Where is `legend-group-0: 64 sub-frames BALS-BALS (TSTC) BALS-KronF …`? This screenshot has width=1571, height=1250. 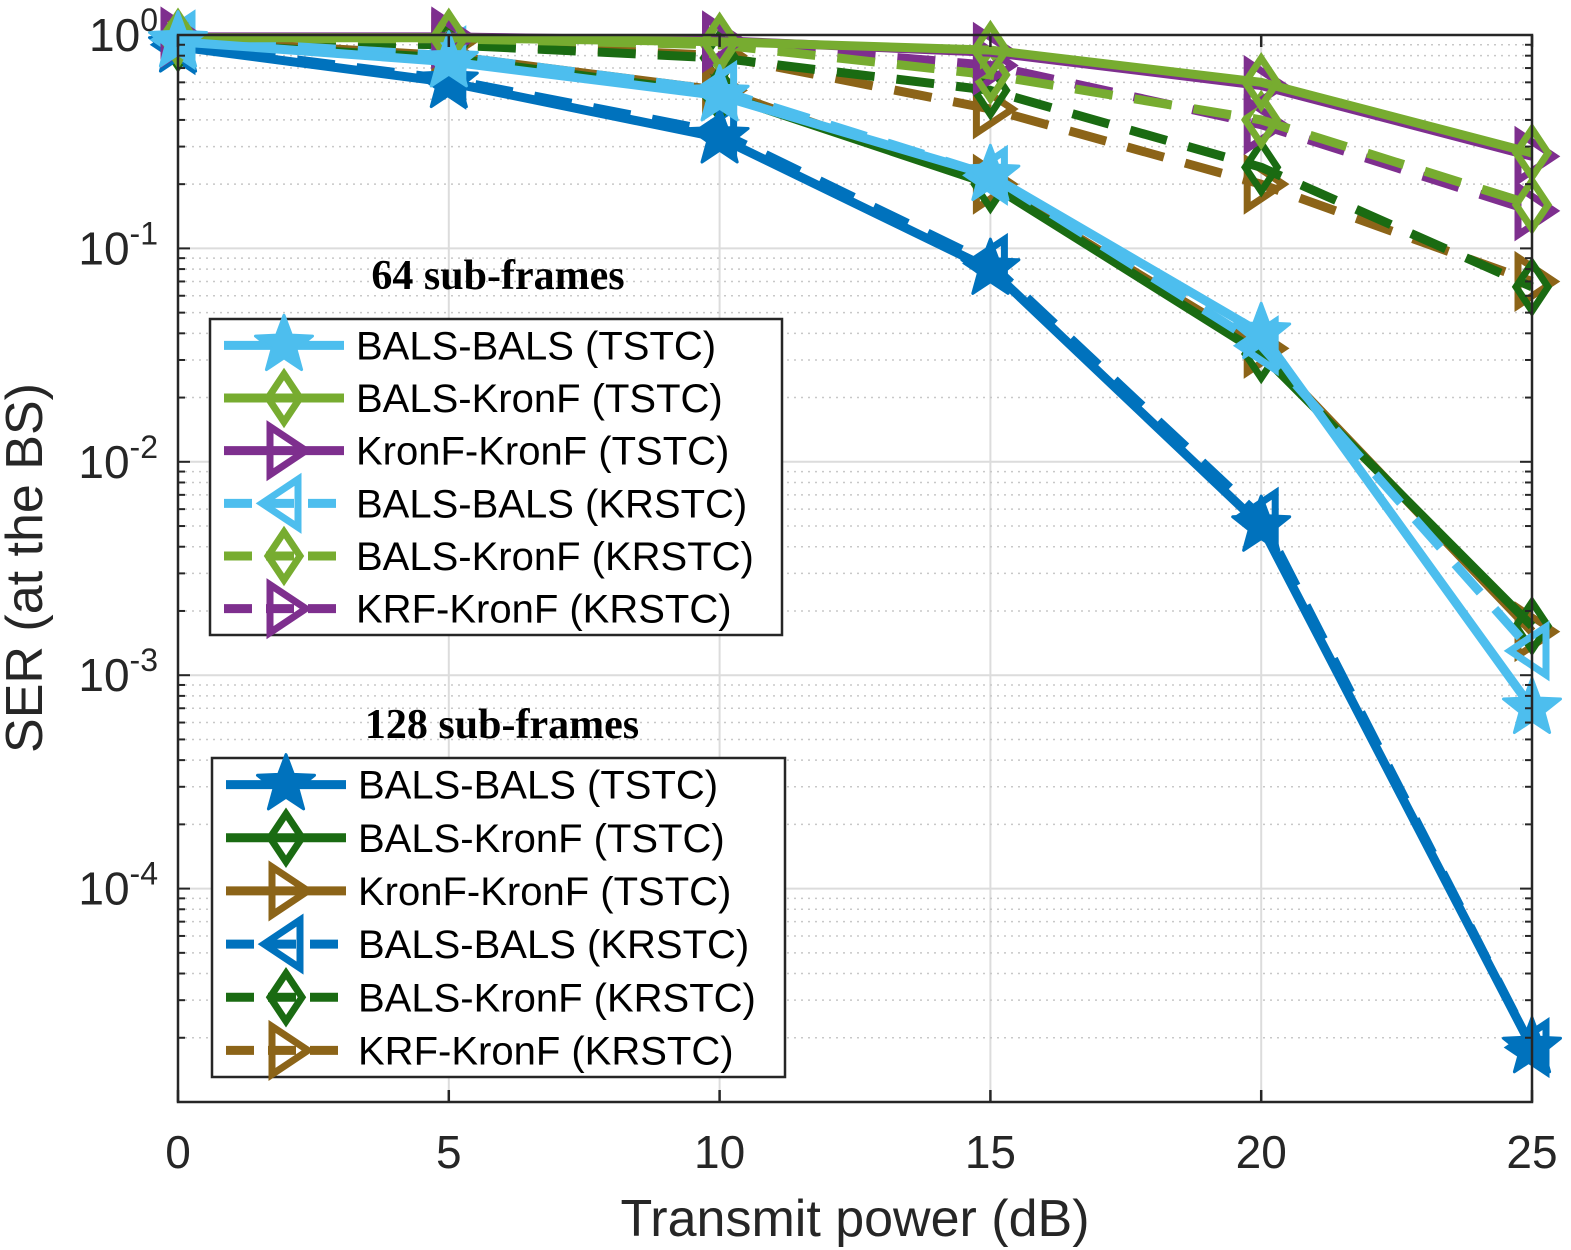
legend-group-0: 64 sub-frames BALS-BALS (TSTC) BALS-KronF … is located at coordinates (496, 446).